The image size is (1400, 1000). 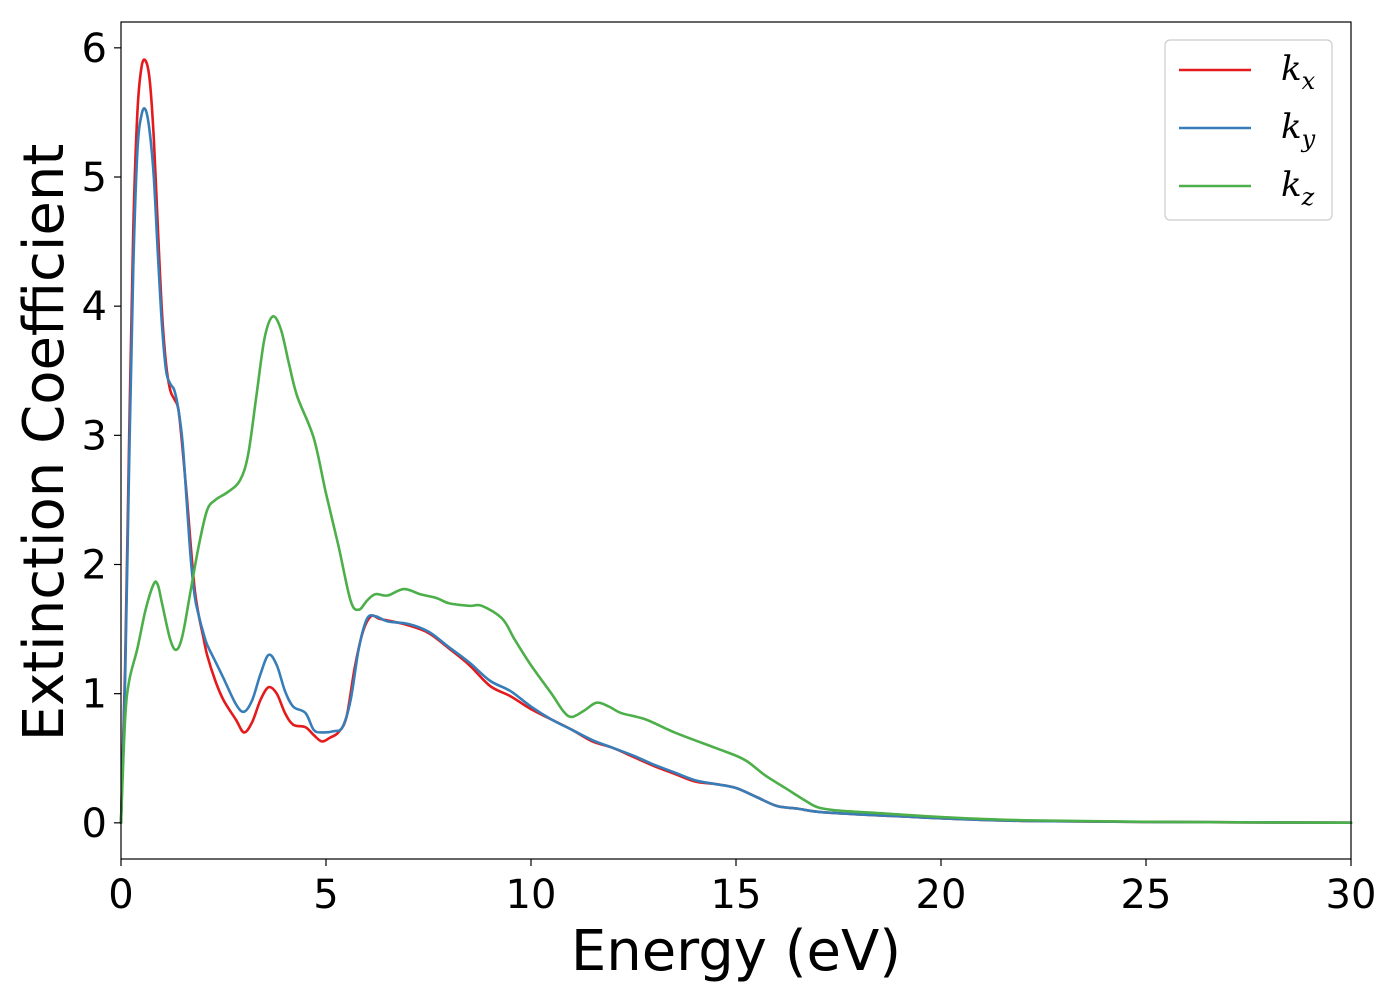 I want to click on legend-item: ky, so click(x=1247, y=130).